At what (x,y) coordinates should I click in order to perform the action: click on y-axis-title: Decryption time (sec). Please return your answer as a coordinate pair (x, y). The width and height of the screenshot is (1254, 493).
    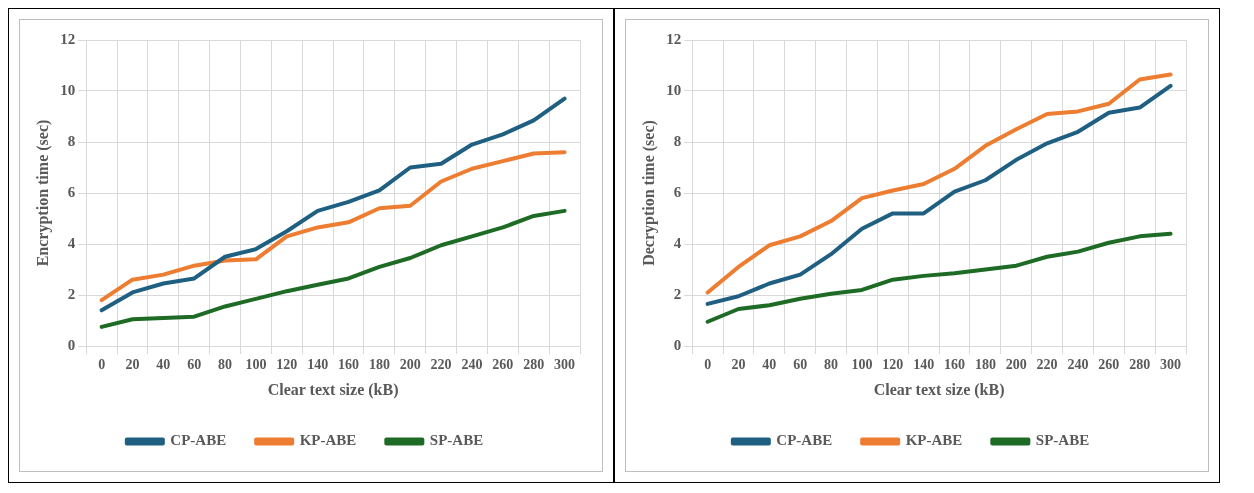
    Looking at the image, I should click on (648, 193).